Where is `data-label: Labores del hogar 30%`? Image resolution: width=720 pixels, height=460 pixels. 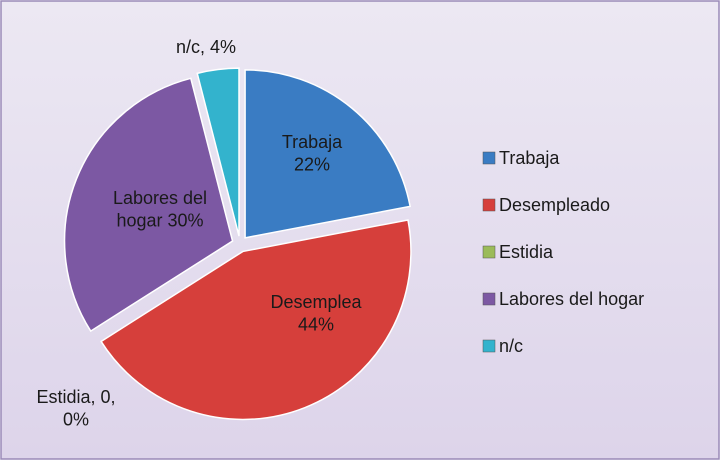 data-label: Labores del hogar 30% is located at coordinates (160, 209).